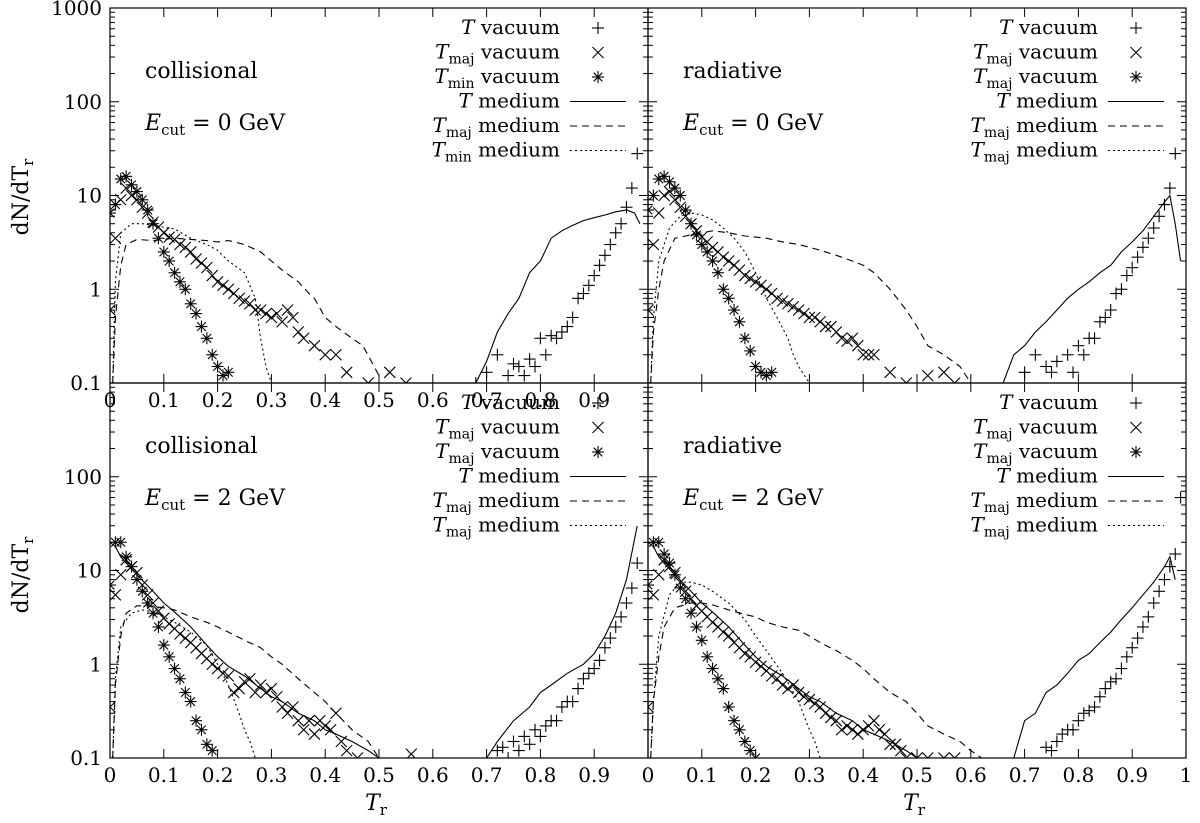 This screenshot has width=1200, height=823. I want to click on legend-label: T vacuum, so click(1048, 27).